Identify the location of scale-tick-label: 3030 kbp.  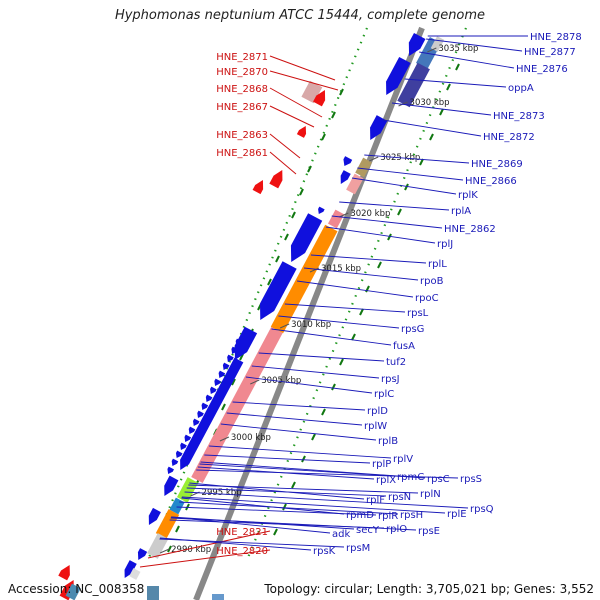
(430, 103).